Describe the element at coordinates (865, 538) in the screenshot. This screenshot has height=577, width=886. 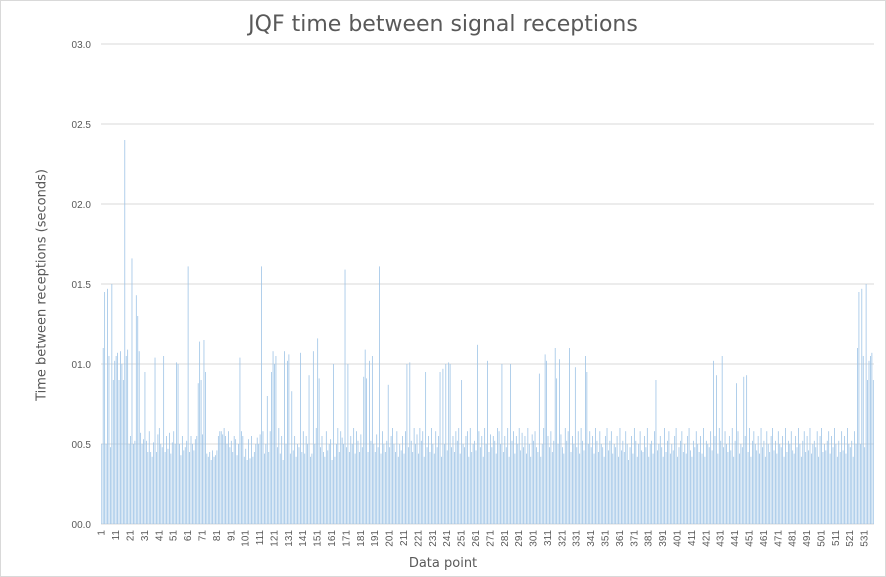
I see `x-tick-label: 531` at that location.